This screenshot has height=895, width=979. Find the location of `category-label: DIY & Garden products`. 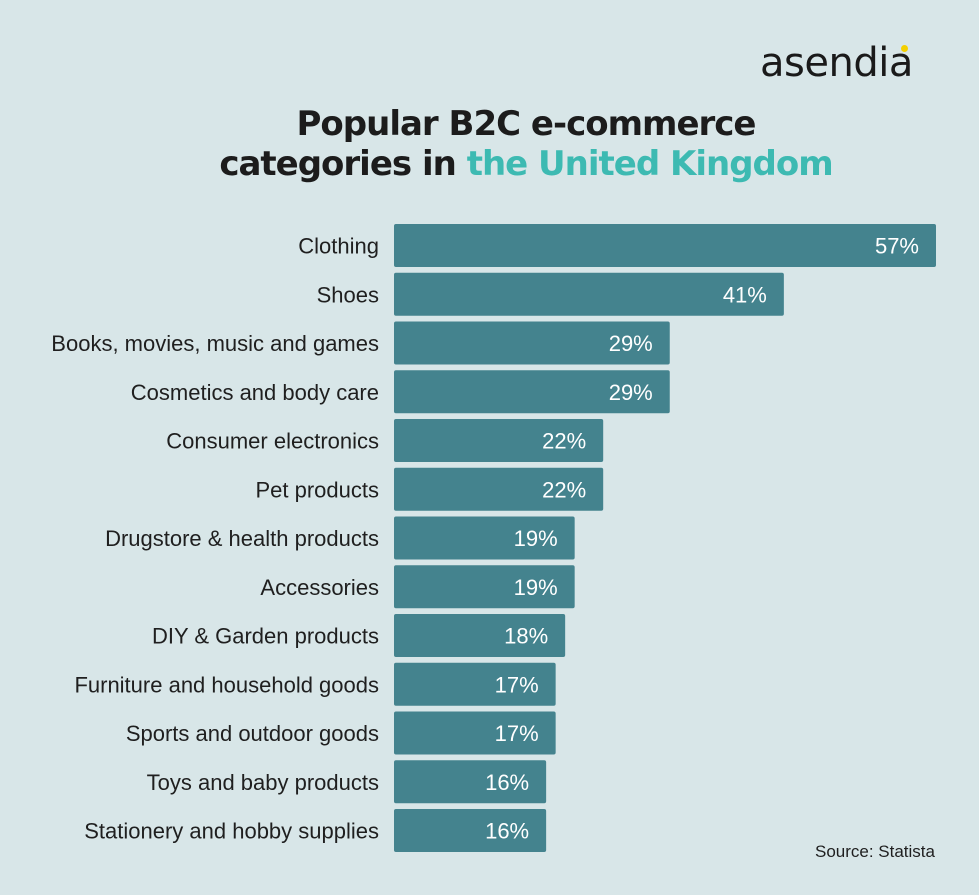

category-label: DIY & Garden products is located at coordinates (265, 636).